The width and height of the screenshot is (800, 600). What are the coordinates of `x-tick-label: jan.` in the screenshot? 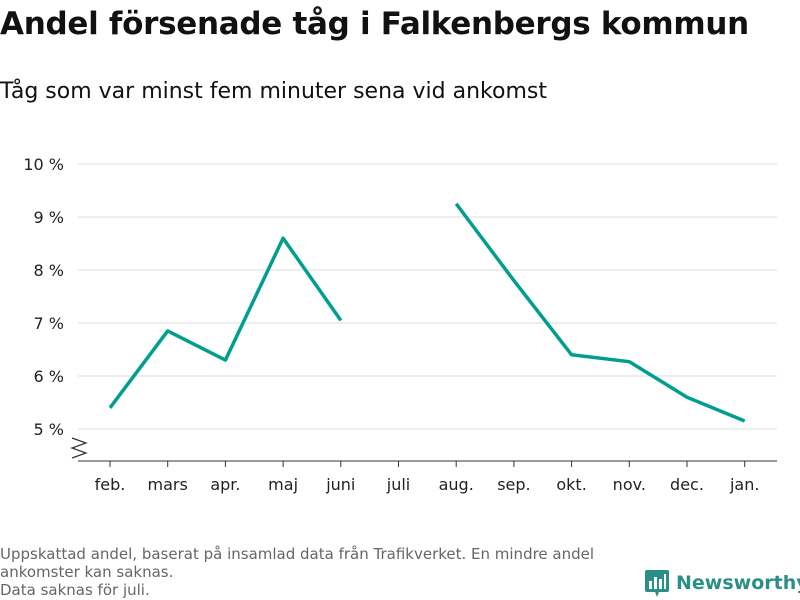 It's located at (744, 484).